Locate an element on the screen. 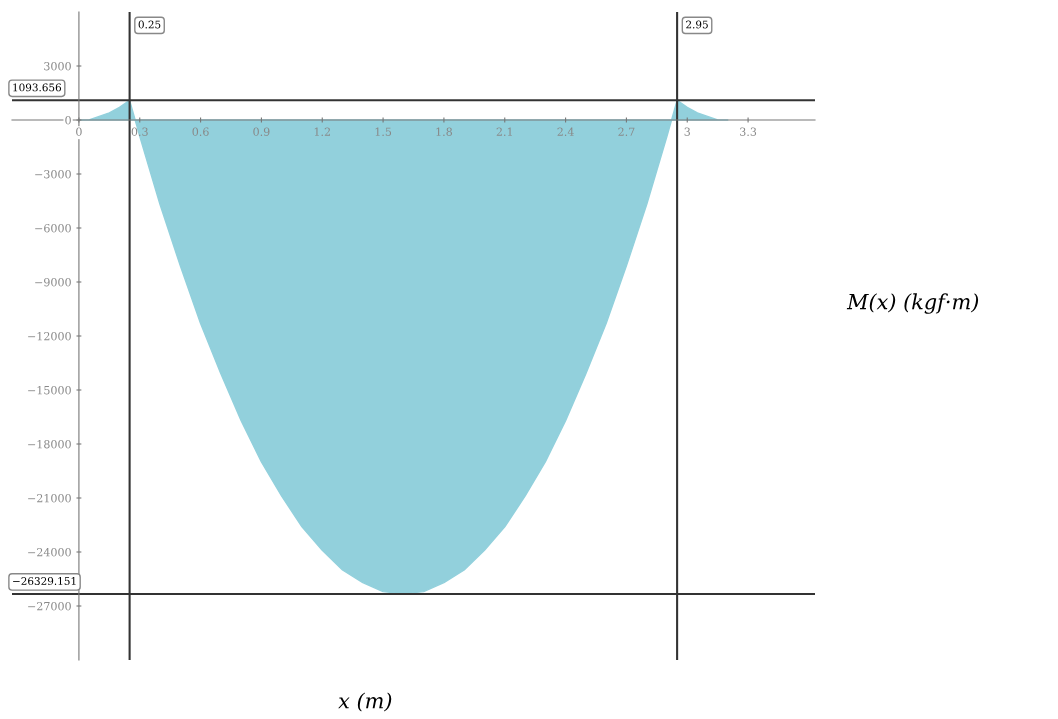 This screenshot has width=1058, height=719. y-tick-label: −15000 is located at coordinates (49, 390).